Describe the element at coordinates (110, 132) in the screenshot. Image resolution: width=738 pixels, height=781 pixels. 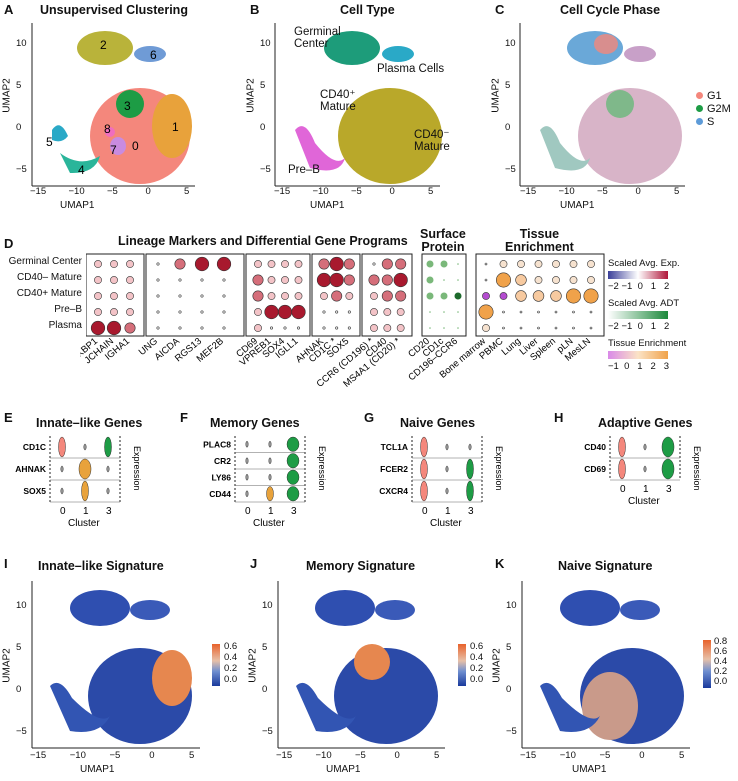
I see `cluster-8-blob` at that location.